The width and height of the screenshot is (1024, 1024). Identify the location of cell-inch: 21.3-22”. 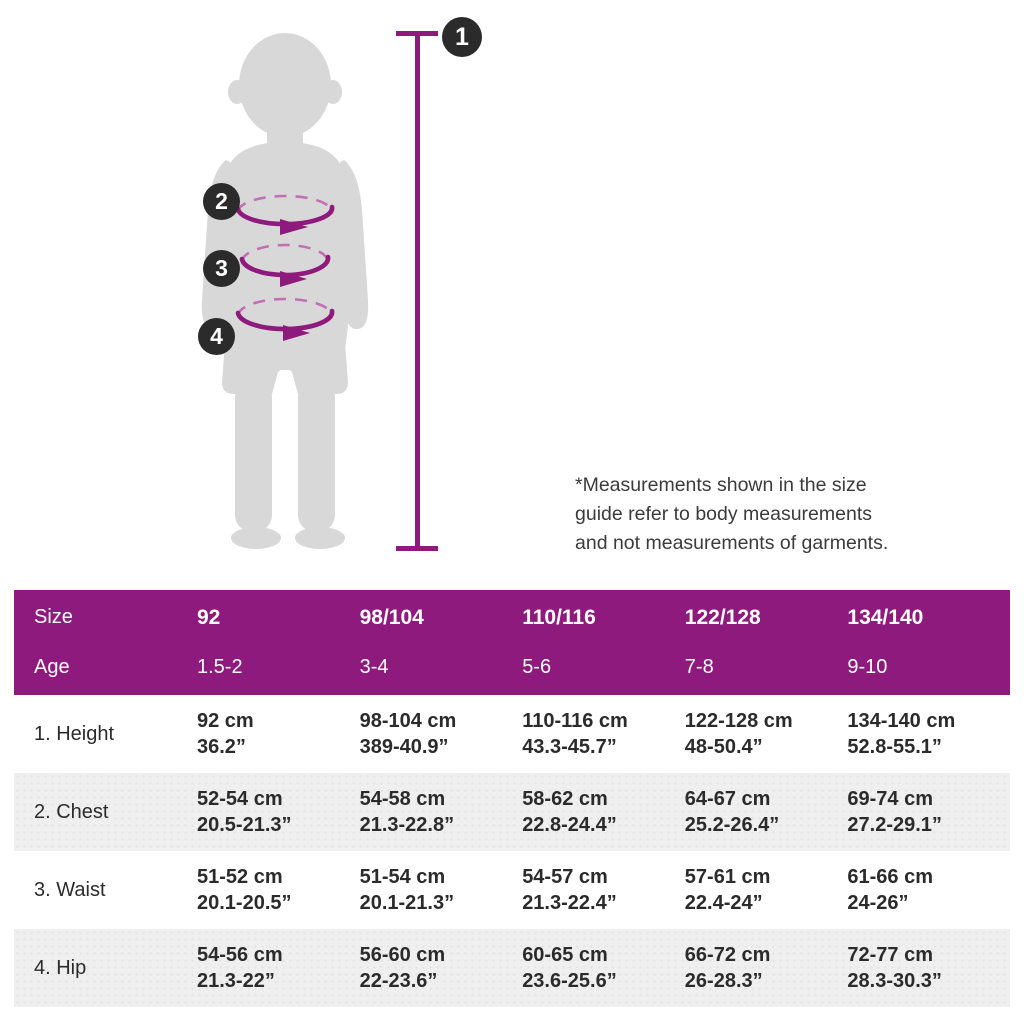
(236, 981).